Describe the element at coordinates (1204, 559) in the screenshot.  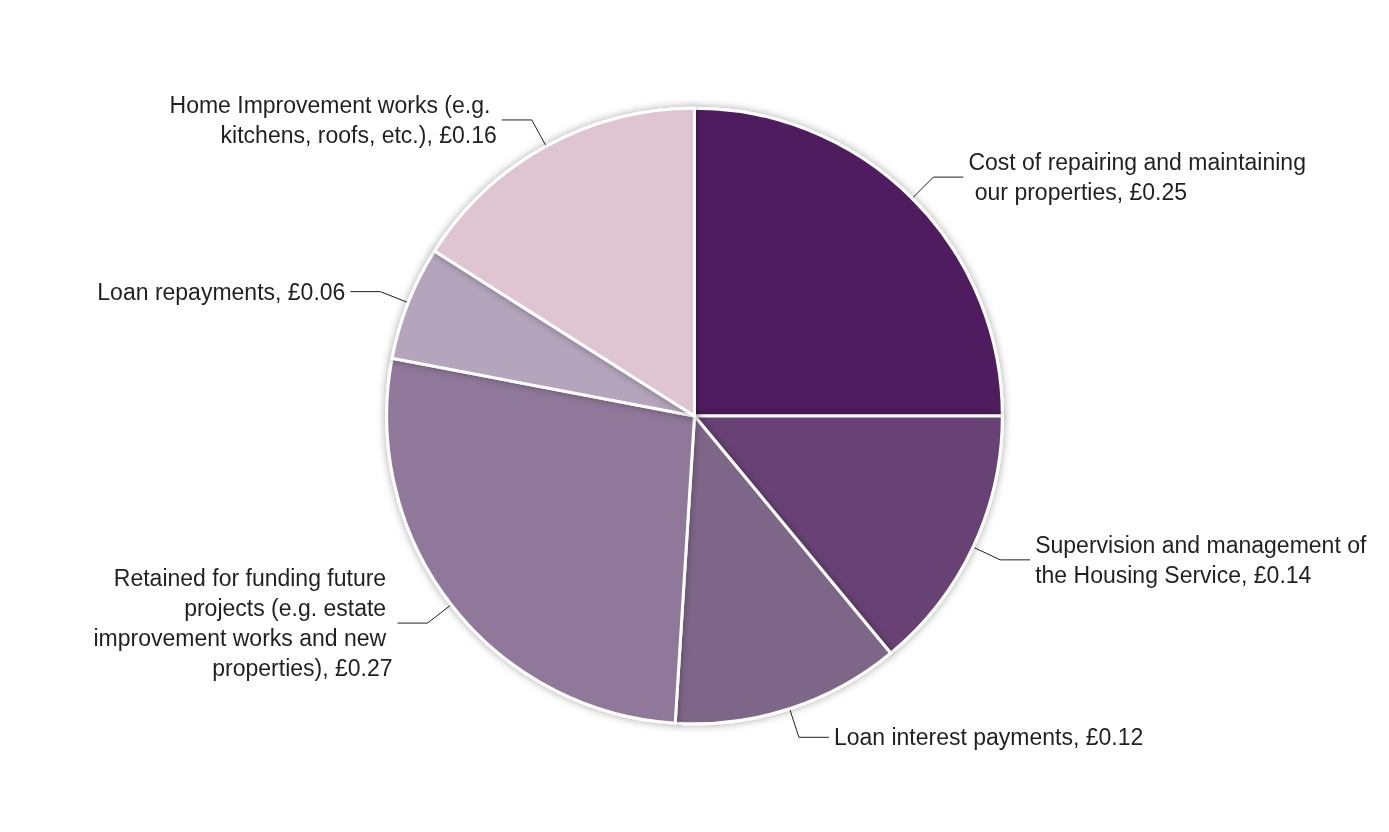
I see `slice-label: Supervision and management of the Housing Service, £0.14` at that location.